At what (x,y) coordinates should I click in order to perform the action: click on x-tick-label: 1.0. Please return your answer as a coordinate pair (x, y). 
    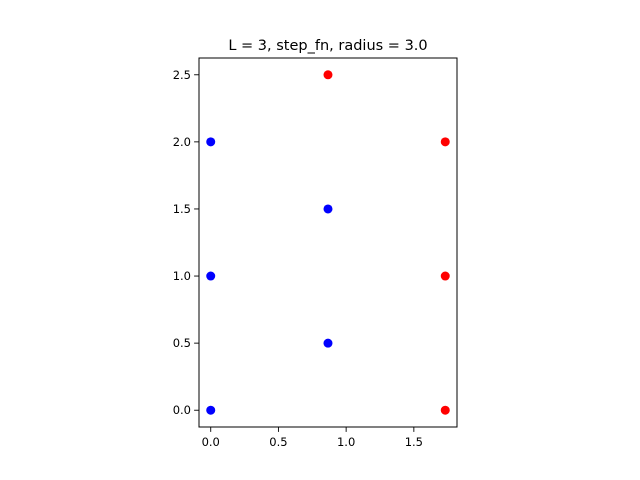
    Looking at the image, I should click on (346, 442).